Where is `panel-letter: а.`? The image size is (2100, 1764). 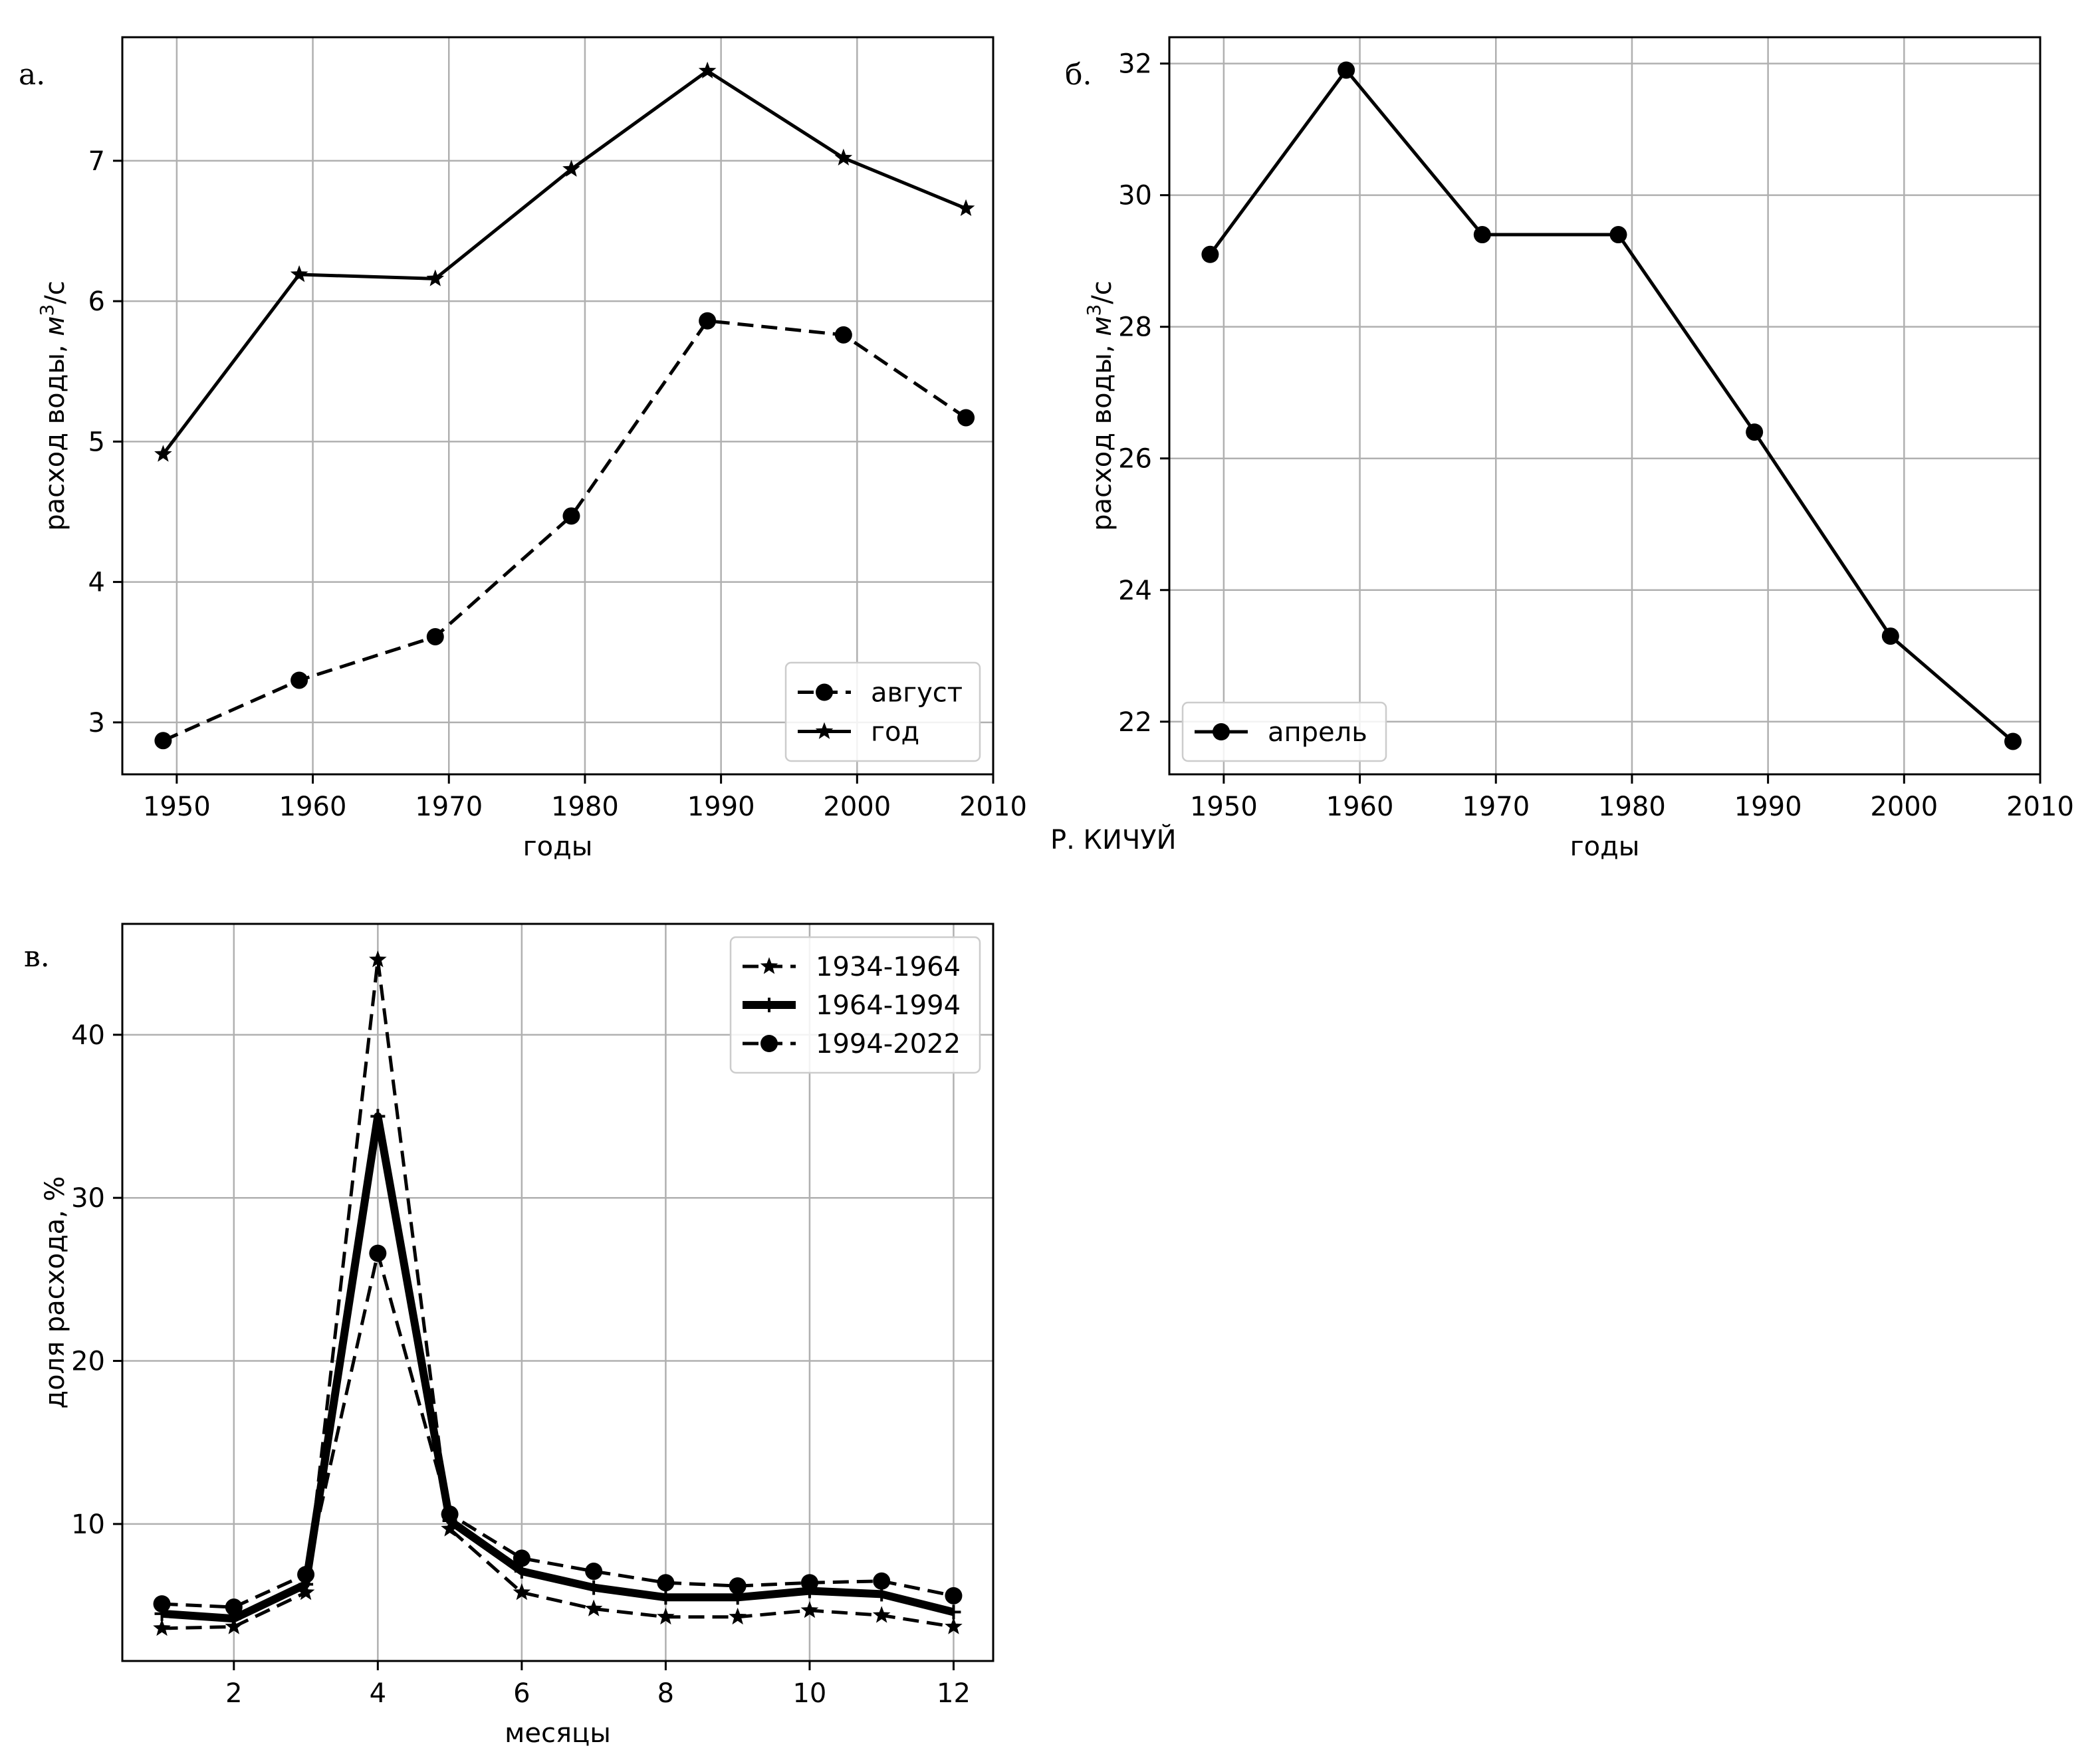
panel-letter: а. is located at coordinates (32, 75).